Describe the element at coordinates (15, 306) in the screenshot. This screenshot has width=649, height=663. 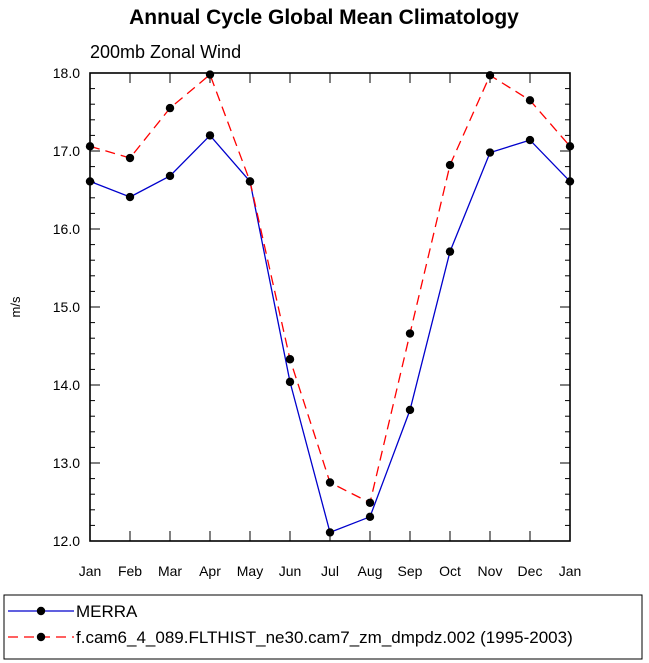
I see `y-axis-label: m/s` at that location.